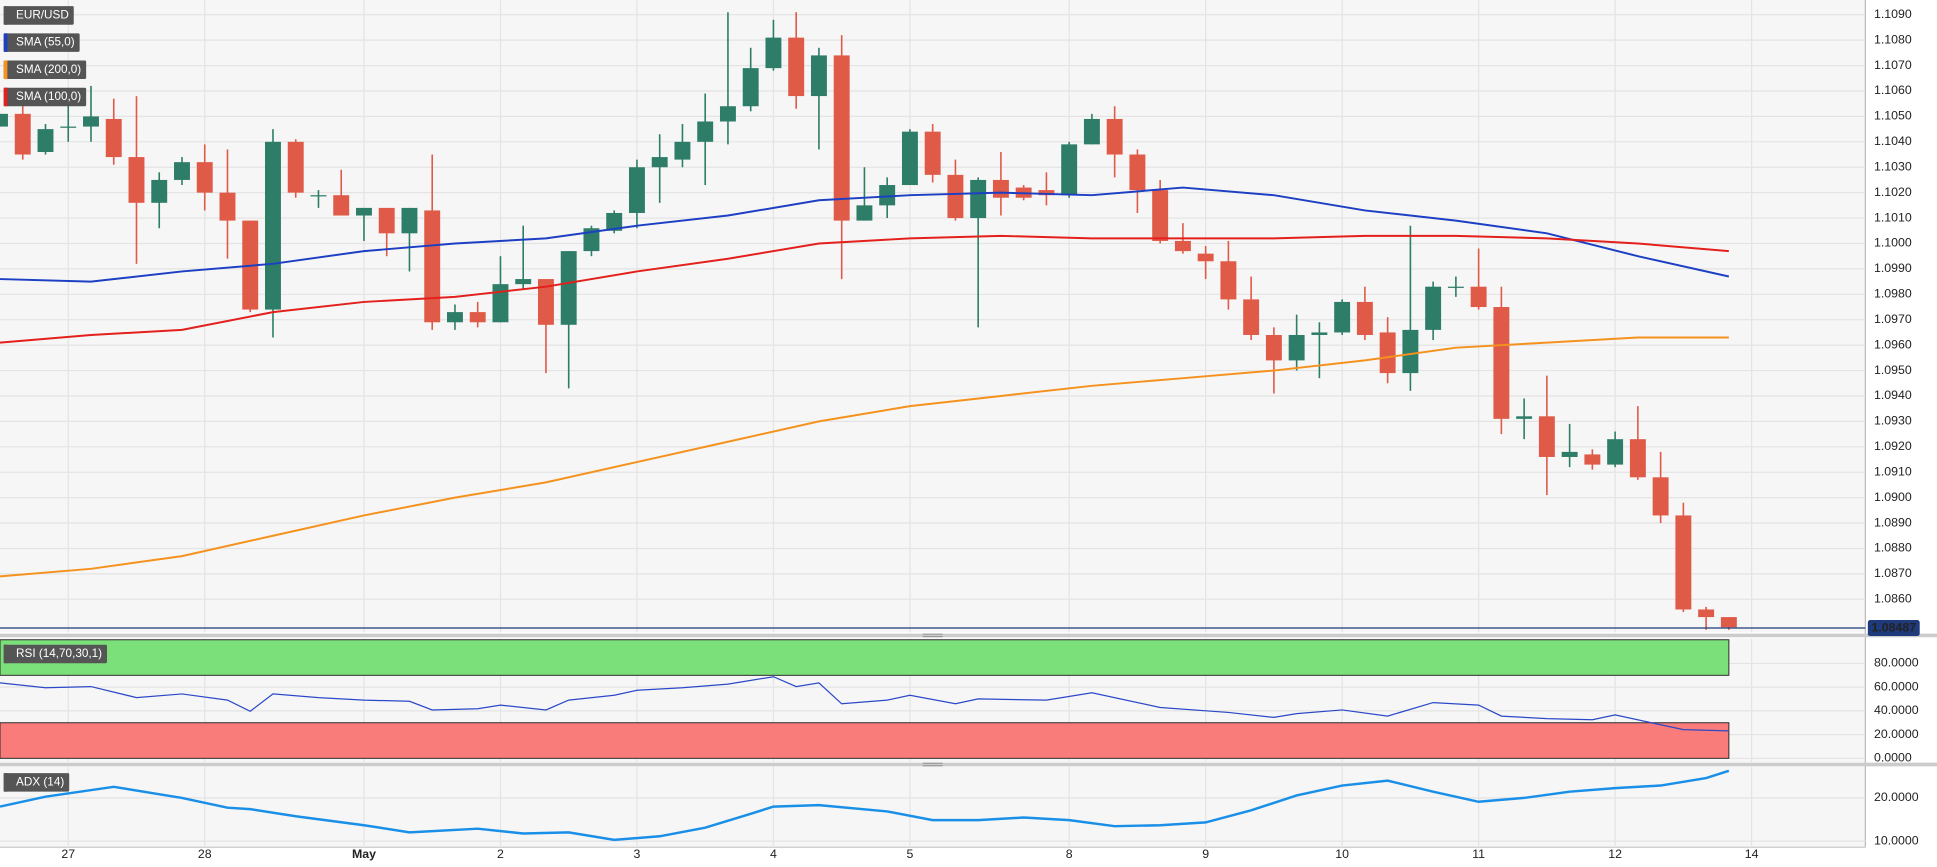  I want to click on y-tick-label: 60.0000, so click(1896, 686).